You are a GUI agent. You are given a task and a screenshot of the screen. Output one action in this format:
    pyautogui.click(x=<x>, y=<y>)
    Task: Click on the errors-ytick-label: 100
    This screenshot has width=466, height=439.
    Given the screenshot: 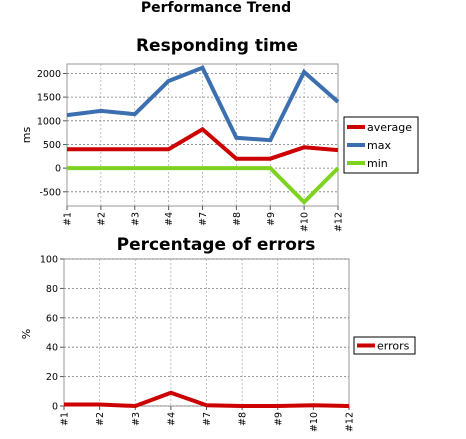 What is the action you would take?
    pyautogui.click(x=49, y=260)
    